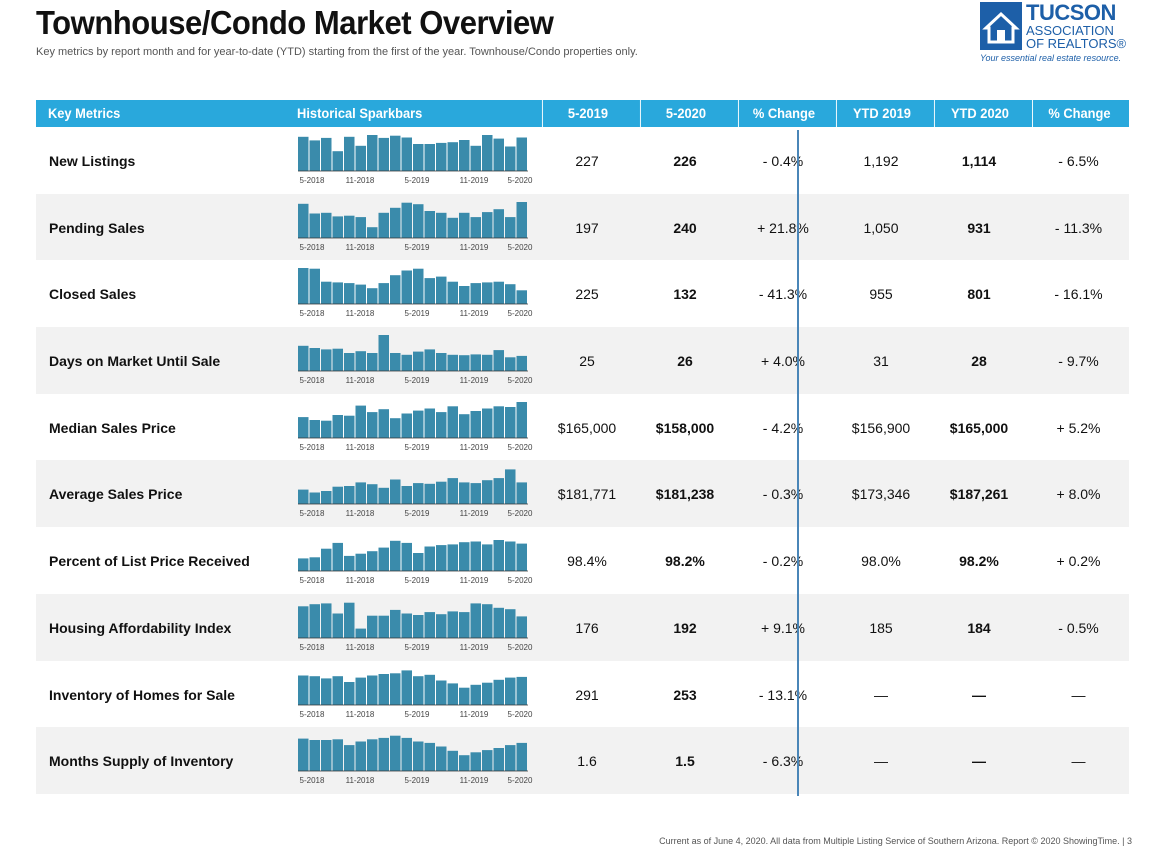  What do you see at coordinates (783, 427) in the screenshot?
I see `value-pct-change: - 4.2%` at bounding box center [783, 427].